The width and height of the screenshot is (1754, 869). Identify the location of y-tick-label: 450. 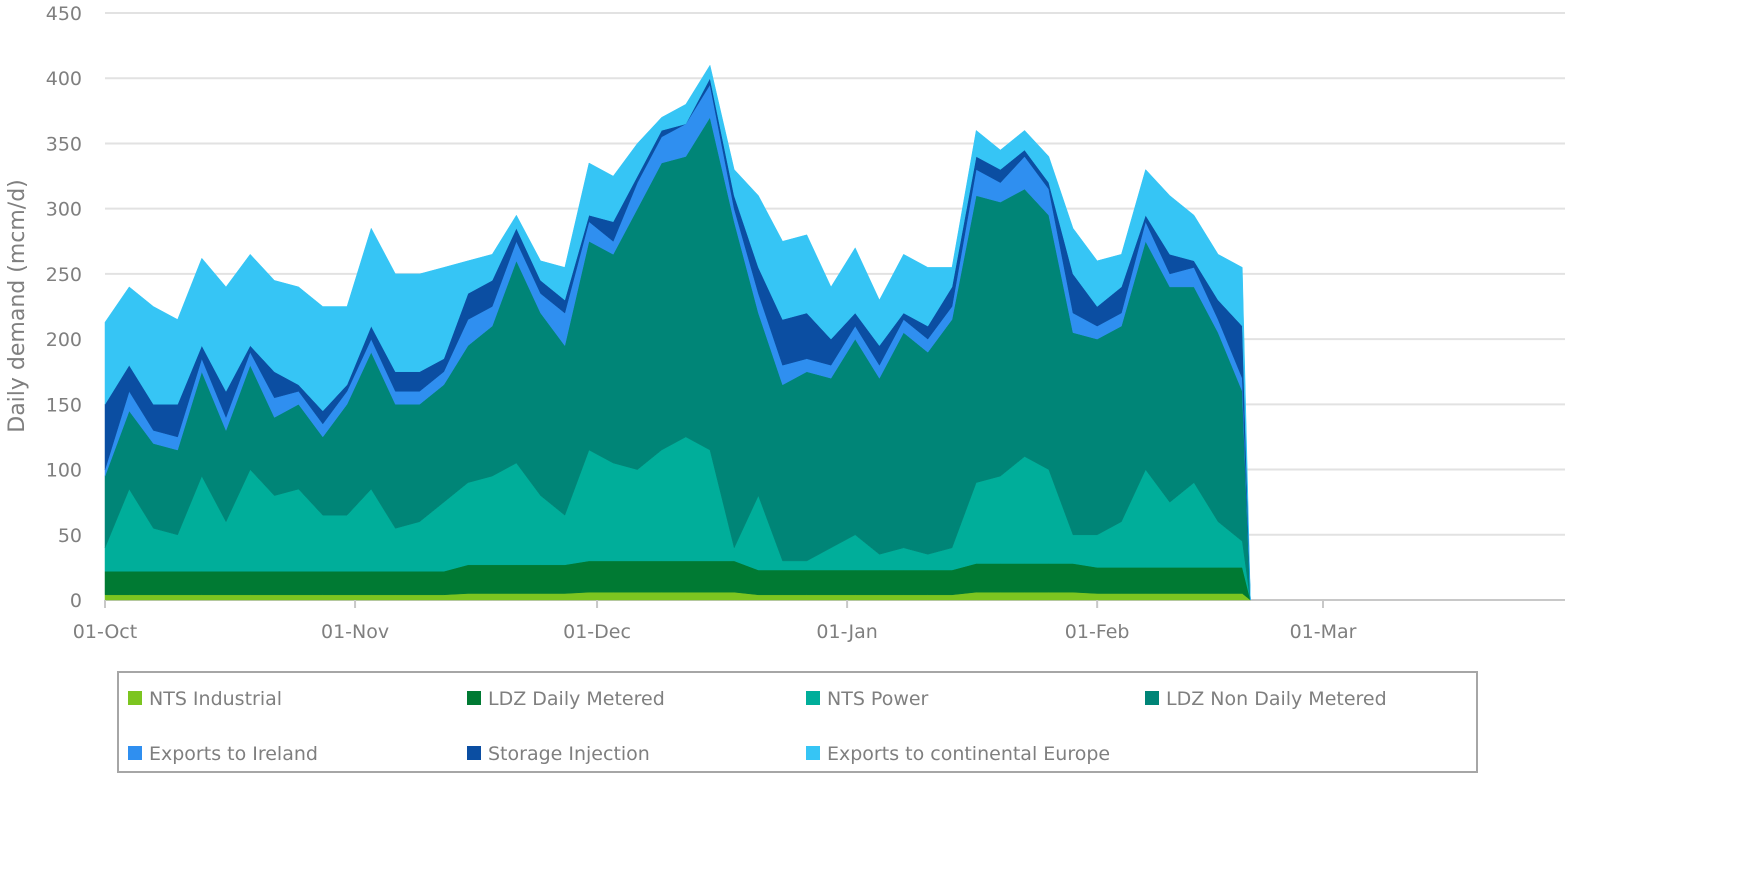
(64, 14).